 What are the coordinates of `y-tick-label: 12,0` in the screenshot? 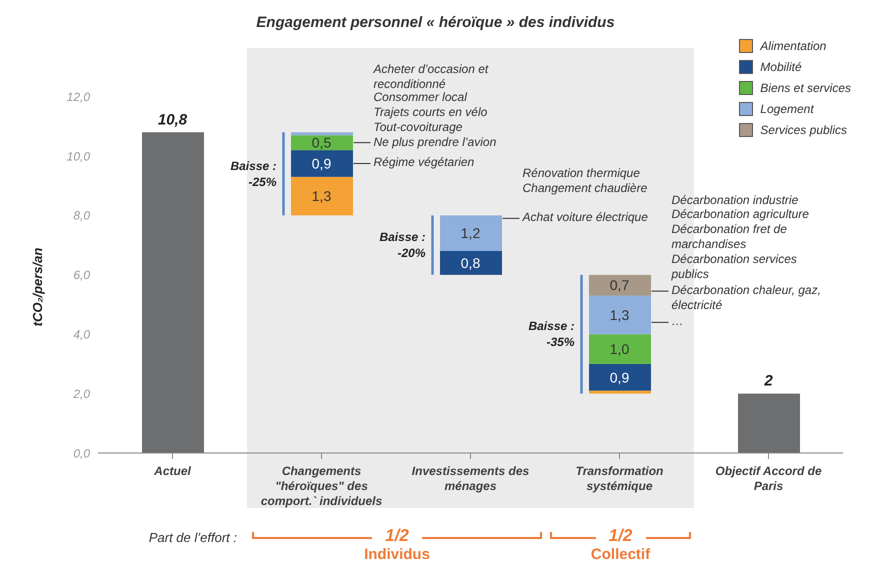 It's located at (78, 97).